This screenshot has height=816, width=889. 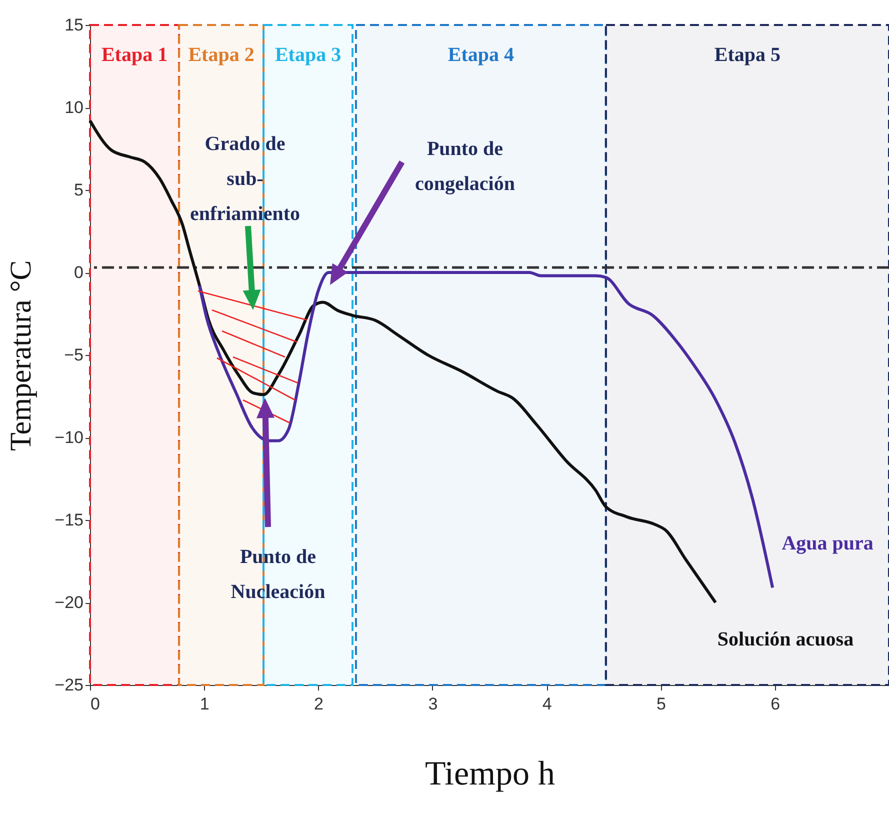 What do you see at coordinates (481, 55) in the screenshot?
I see `band-label: Etapa 4` at bounding box center [481, 55].